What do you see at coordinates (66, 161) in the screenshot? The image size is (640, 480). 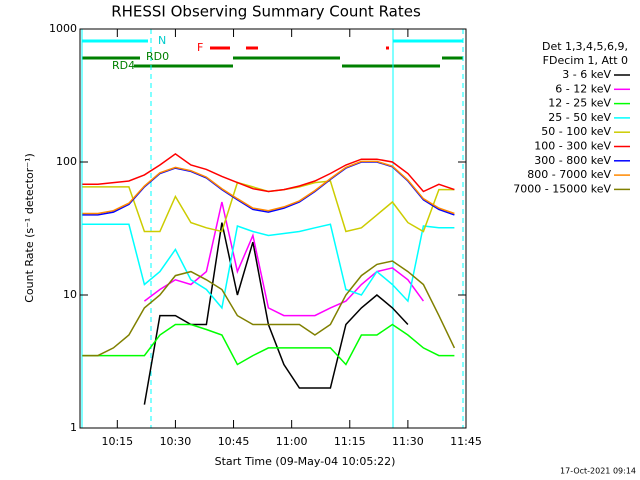 I see `y-tick-label: 100` at bounding box center [66, 161].